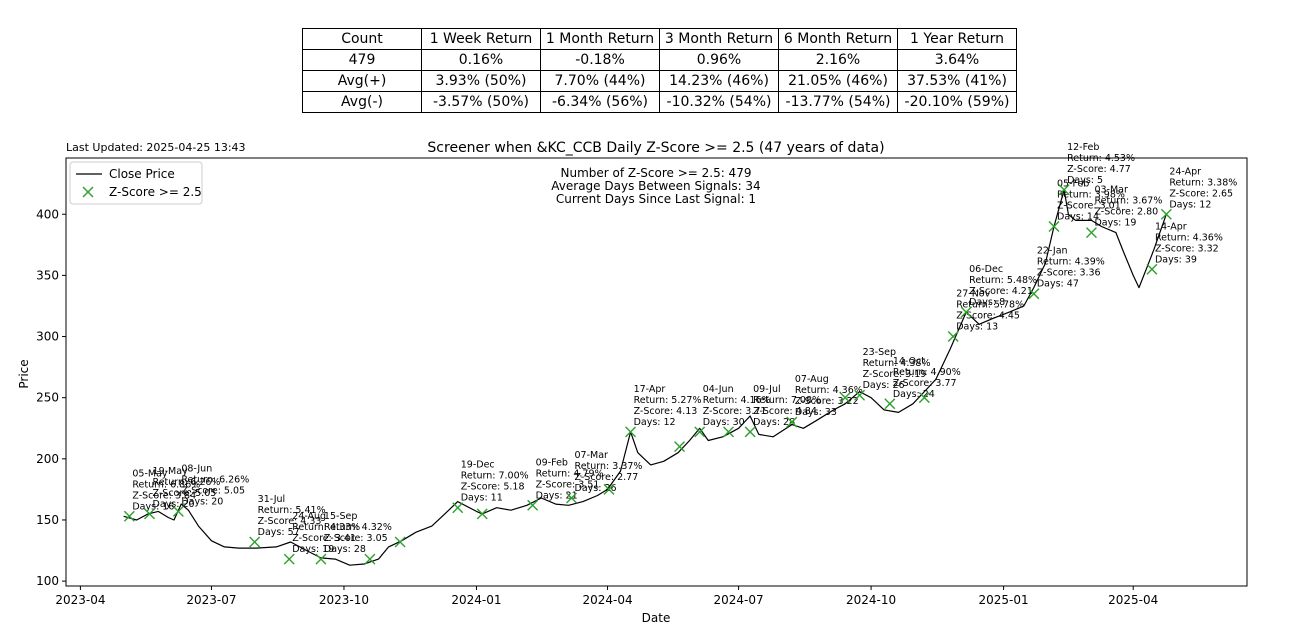 The width and height of the screenshot is (1292, 634). I want to click on annotation-line: 24-Apr, so click(1185, 171).